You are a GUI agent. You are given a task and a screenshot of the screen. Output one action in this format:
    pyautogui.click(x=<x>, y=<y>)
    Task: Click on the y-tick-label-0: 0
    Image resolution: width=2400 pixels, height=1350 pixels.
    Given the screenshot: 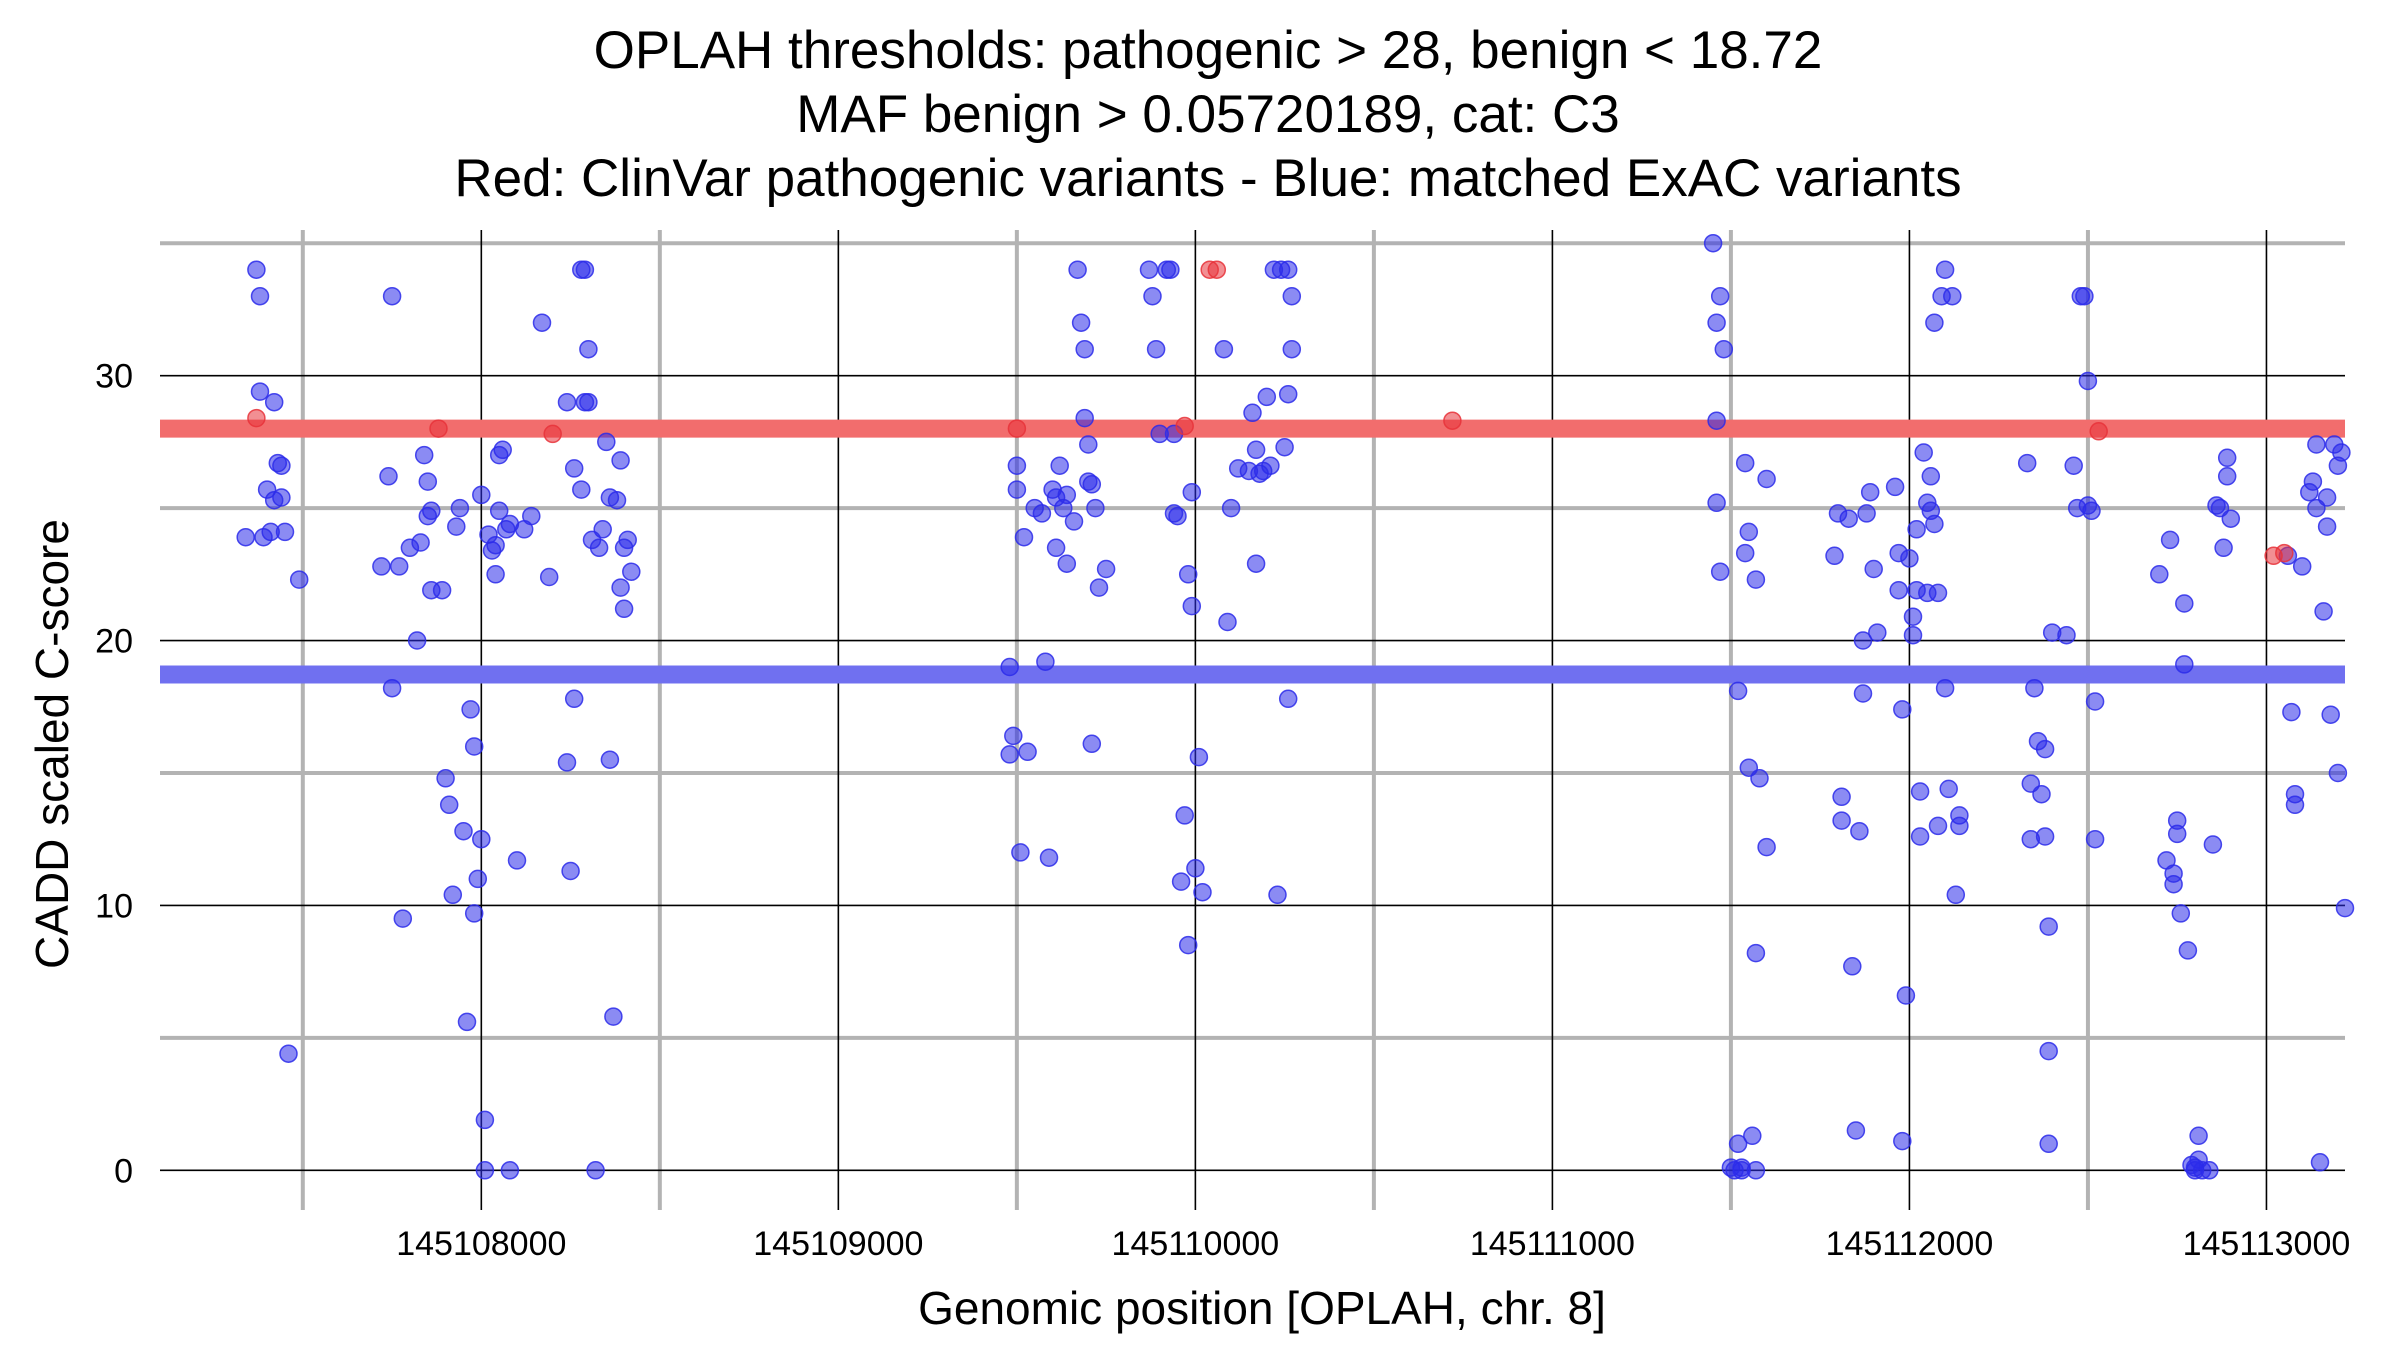 What is the action you would take?
    pyautogui.click(x=123, y=1171)
    